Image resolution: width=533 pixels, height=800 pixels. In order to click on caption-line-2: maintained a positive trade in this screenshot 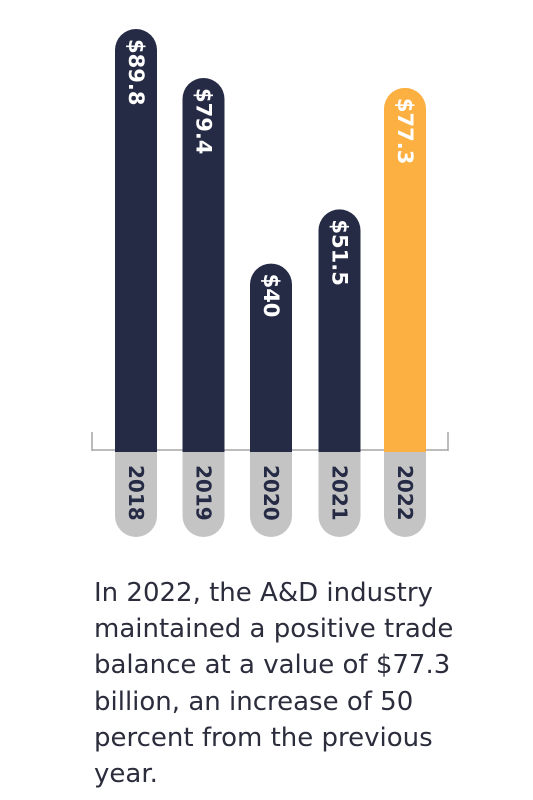, I will do `click(274, 629)`.